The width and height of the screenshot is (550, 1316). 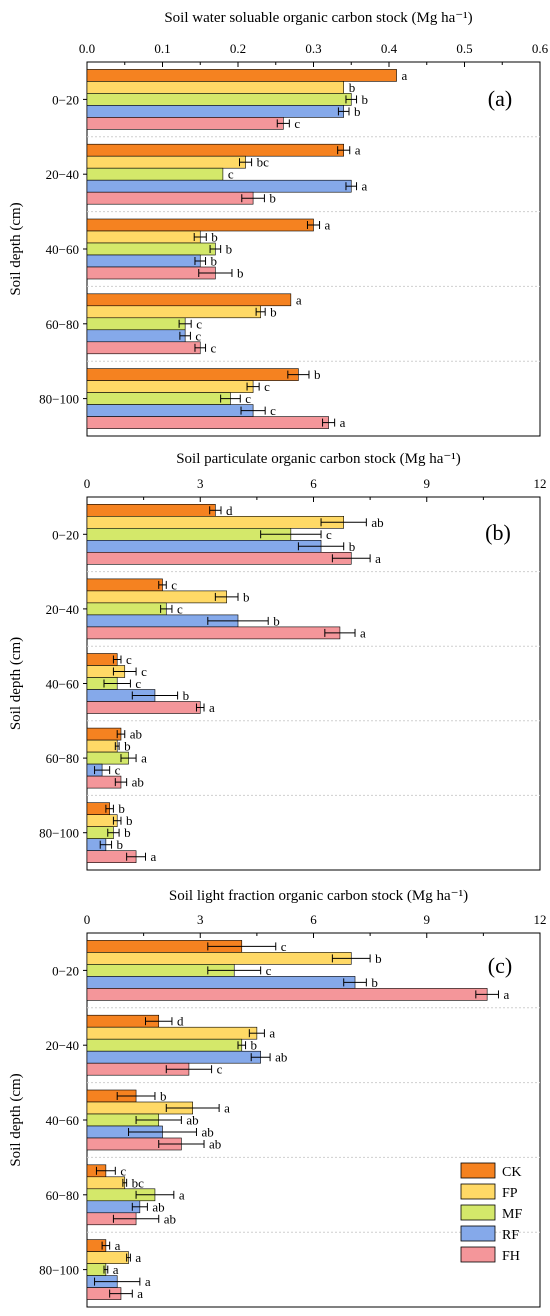 I want to click on legend-label: FH, so click(x=511, y=1256).